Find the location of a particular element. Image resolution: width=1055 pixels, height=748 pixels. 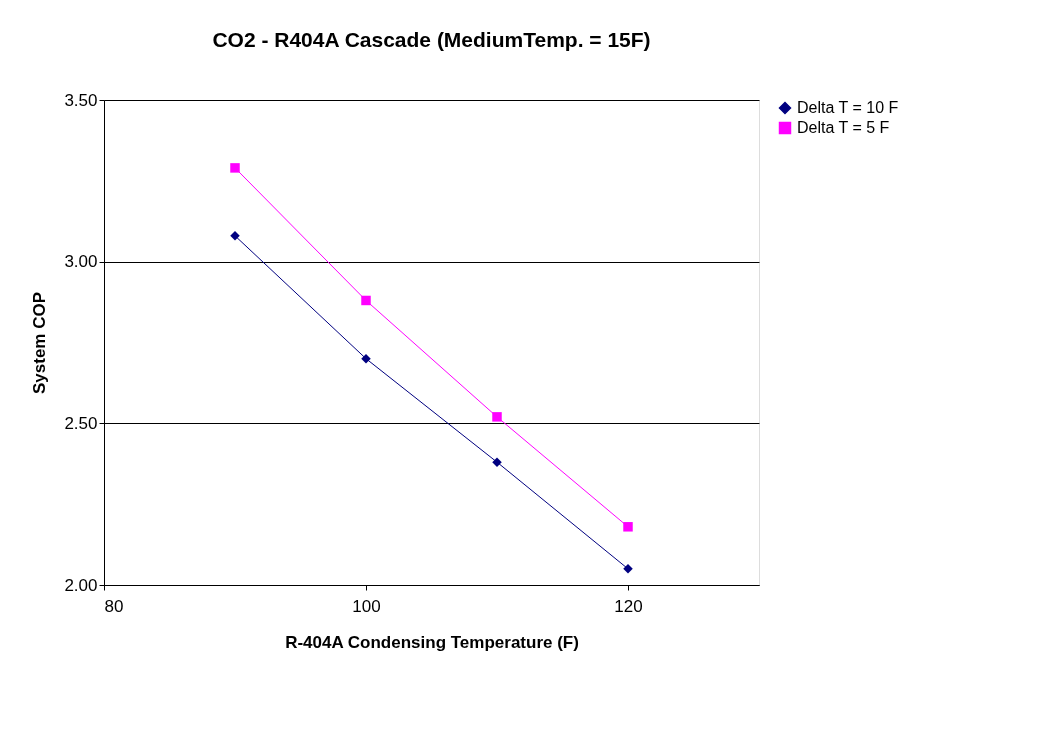

x-tick-label: 120 is located at coordinates (628, 606).